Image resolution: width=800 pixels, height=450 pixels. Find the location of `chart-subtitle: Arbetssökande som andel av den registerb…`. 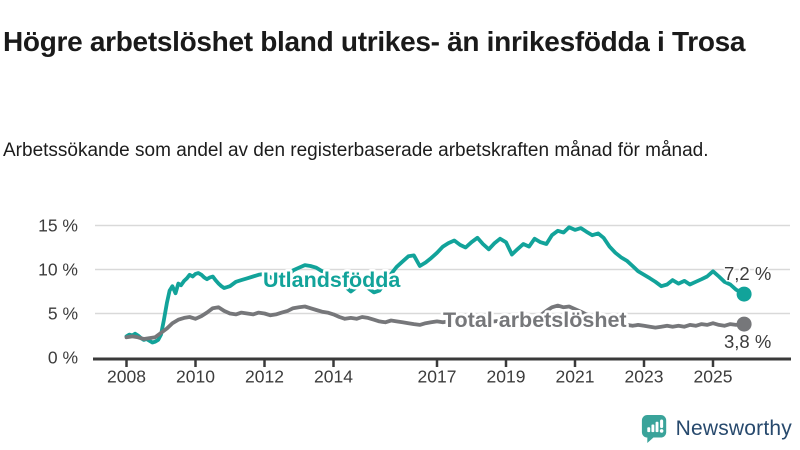

chart-subtitle: Arbetssökande som andel av den registerb… is located at coordinates (356, 150).